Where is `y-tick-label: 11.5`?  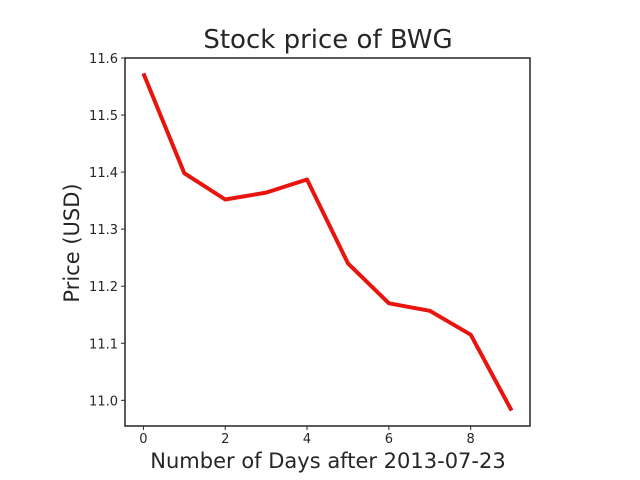
y-tick-label: 11.5 is located at coordinates (103, 116).